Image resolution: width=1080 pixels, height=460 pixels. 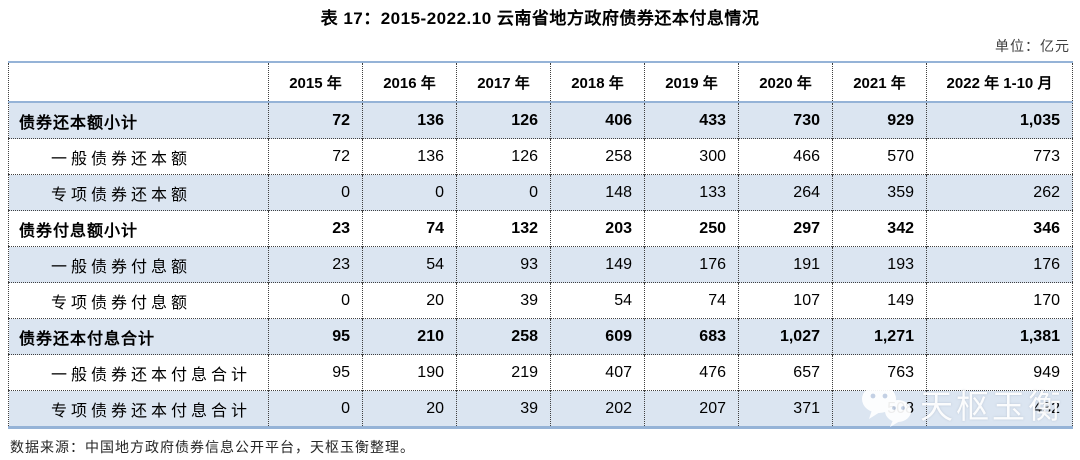 I want to click on source-note: 数据来源：中国地方政府债券信息公开平台，天枢玉衡整理。, so click(x=212, y=447).